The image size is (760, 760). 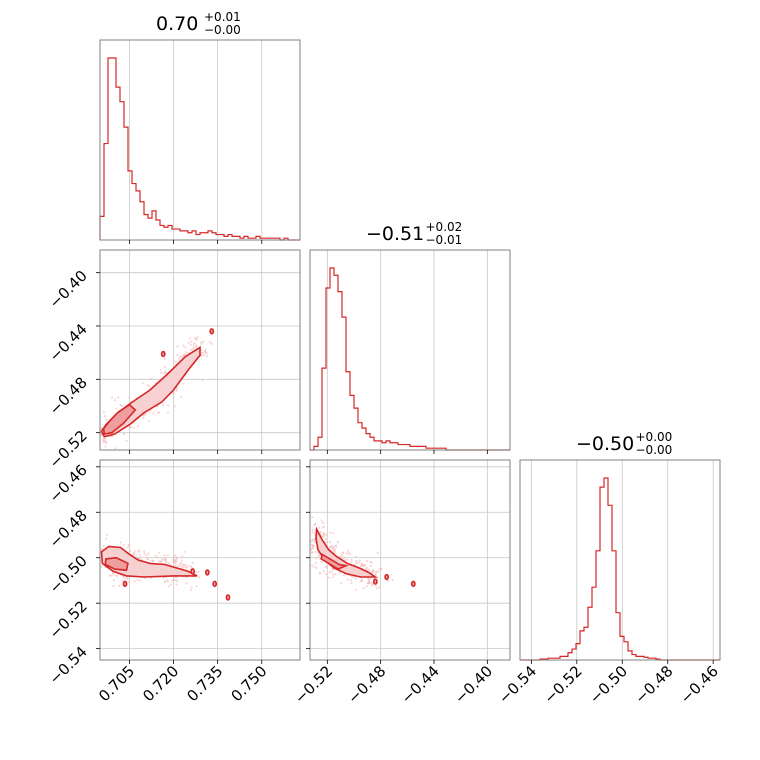 I want to click on param-title-2: −0.50 +0.00−0.00, so click(x=624, y=443).